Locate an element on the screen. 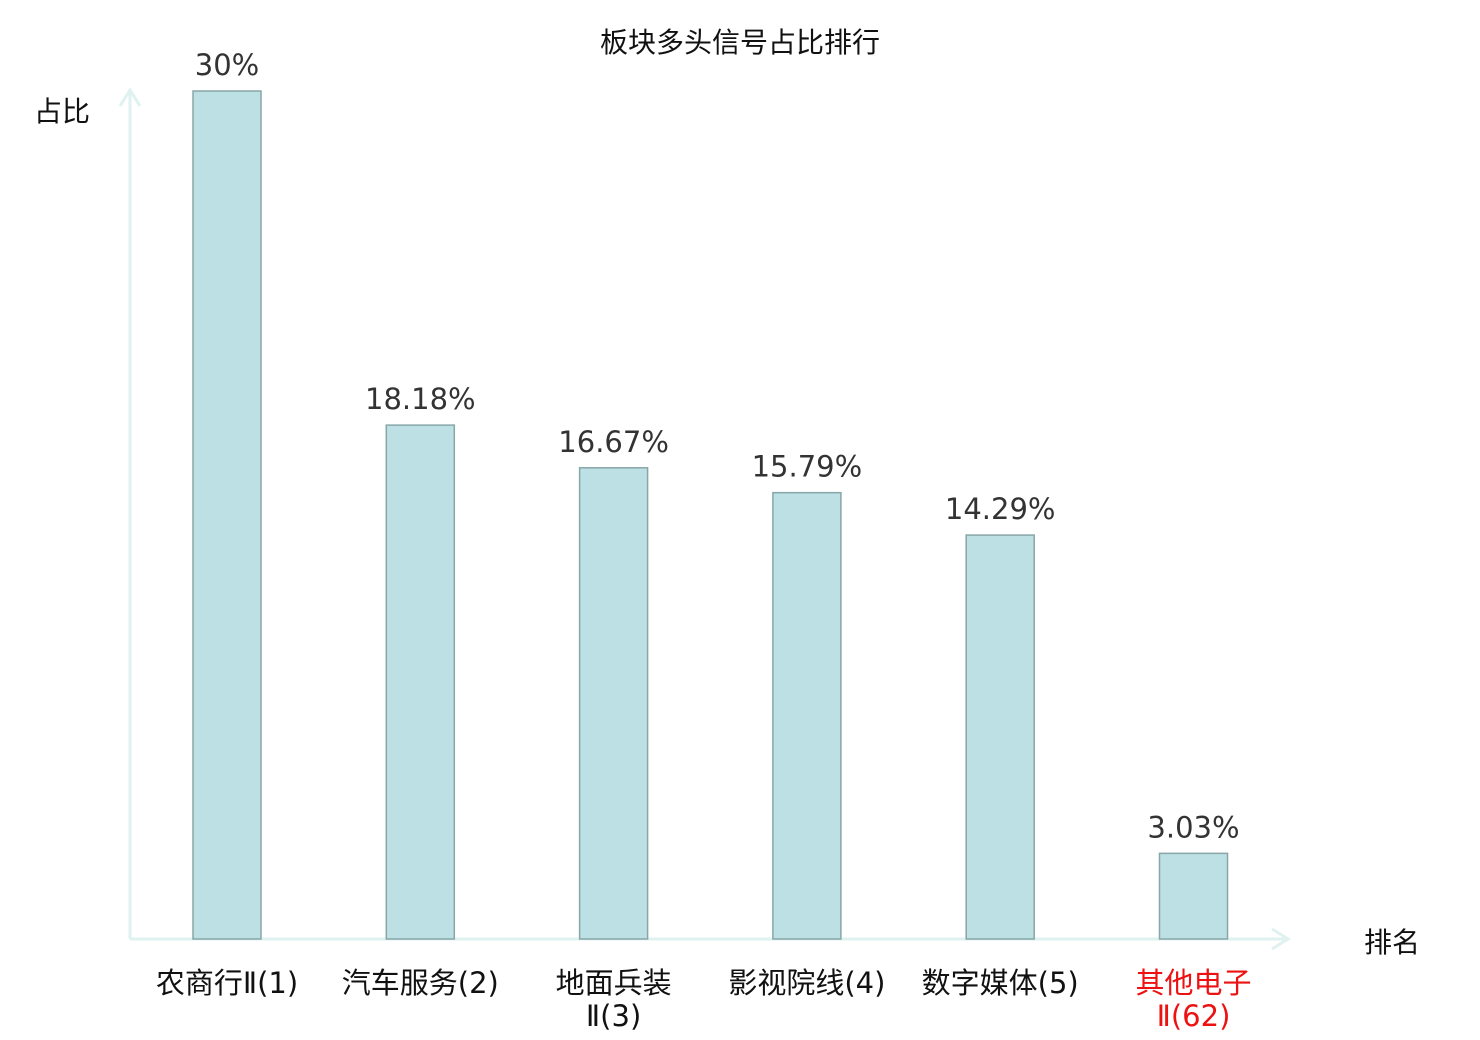  x-tick-label: 地面兵装 Ⅱ(3) is located at coordinates (614, 999).